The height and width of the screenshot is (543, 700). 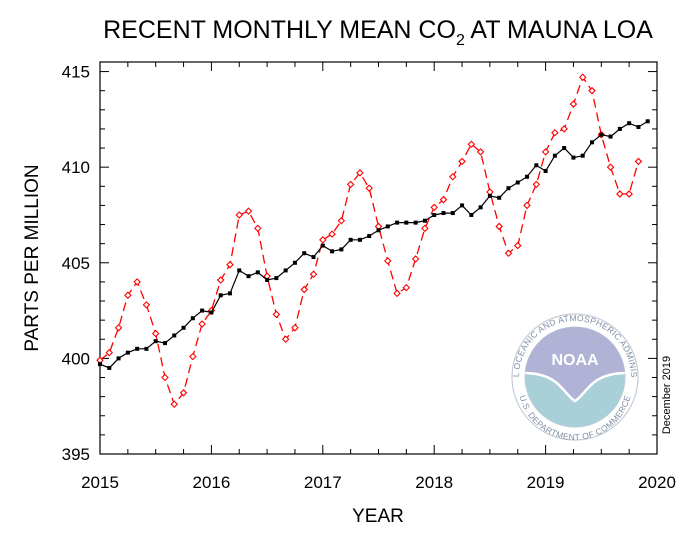 I want to click on x-tick-labels: 2015 2016 2017 2018 2019 2020, so click(x=378, y=482).